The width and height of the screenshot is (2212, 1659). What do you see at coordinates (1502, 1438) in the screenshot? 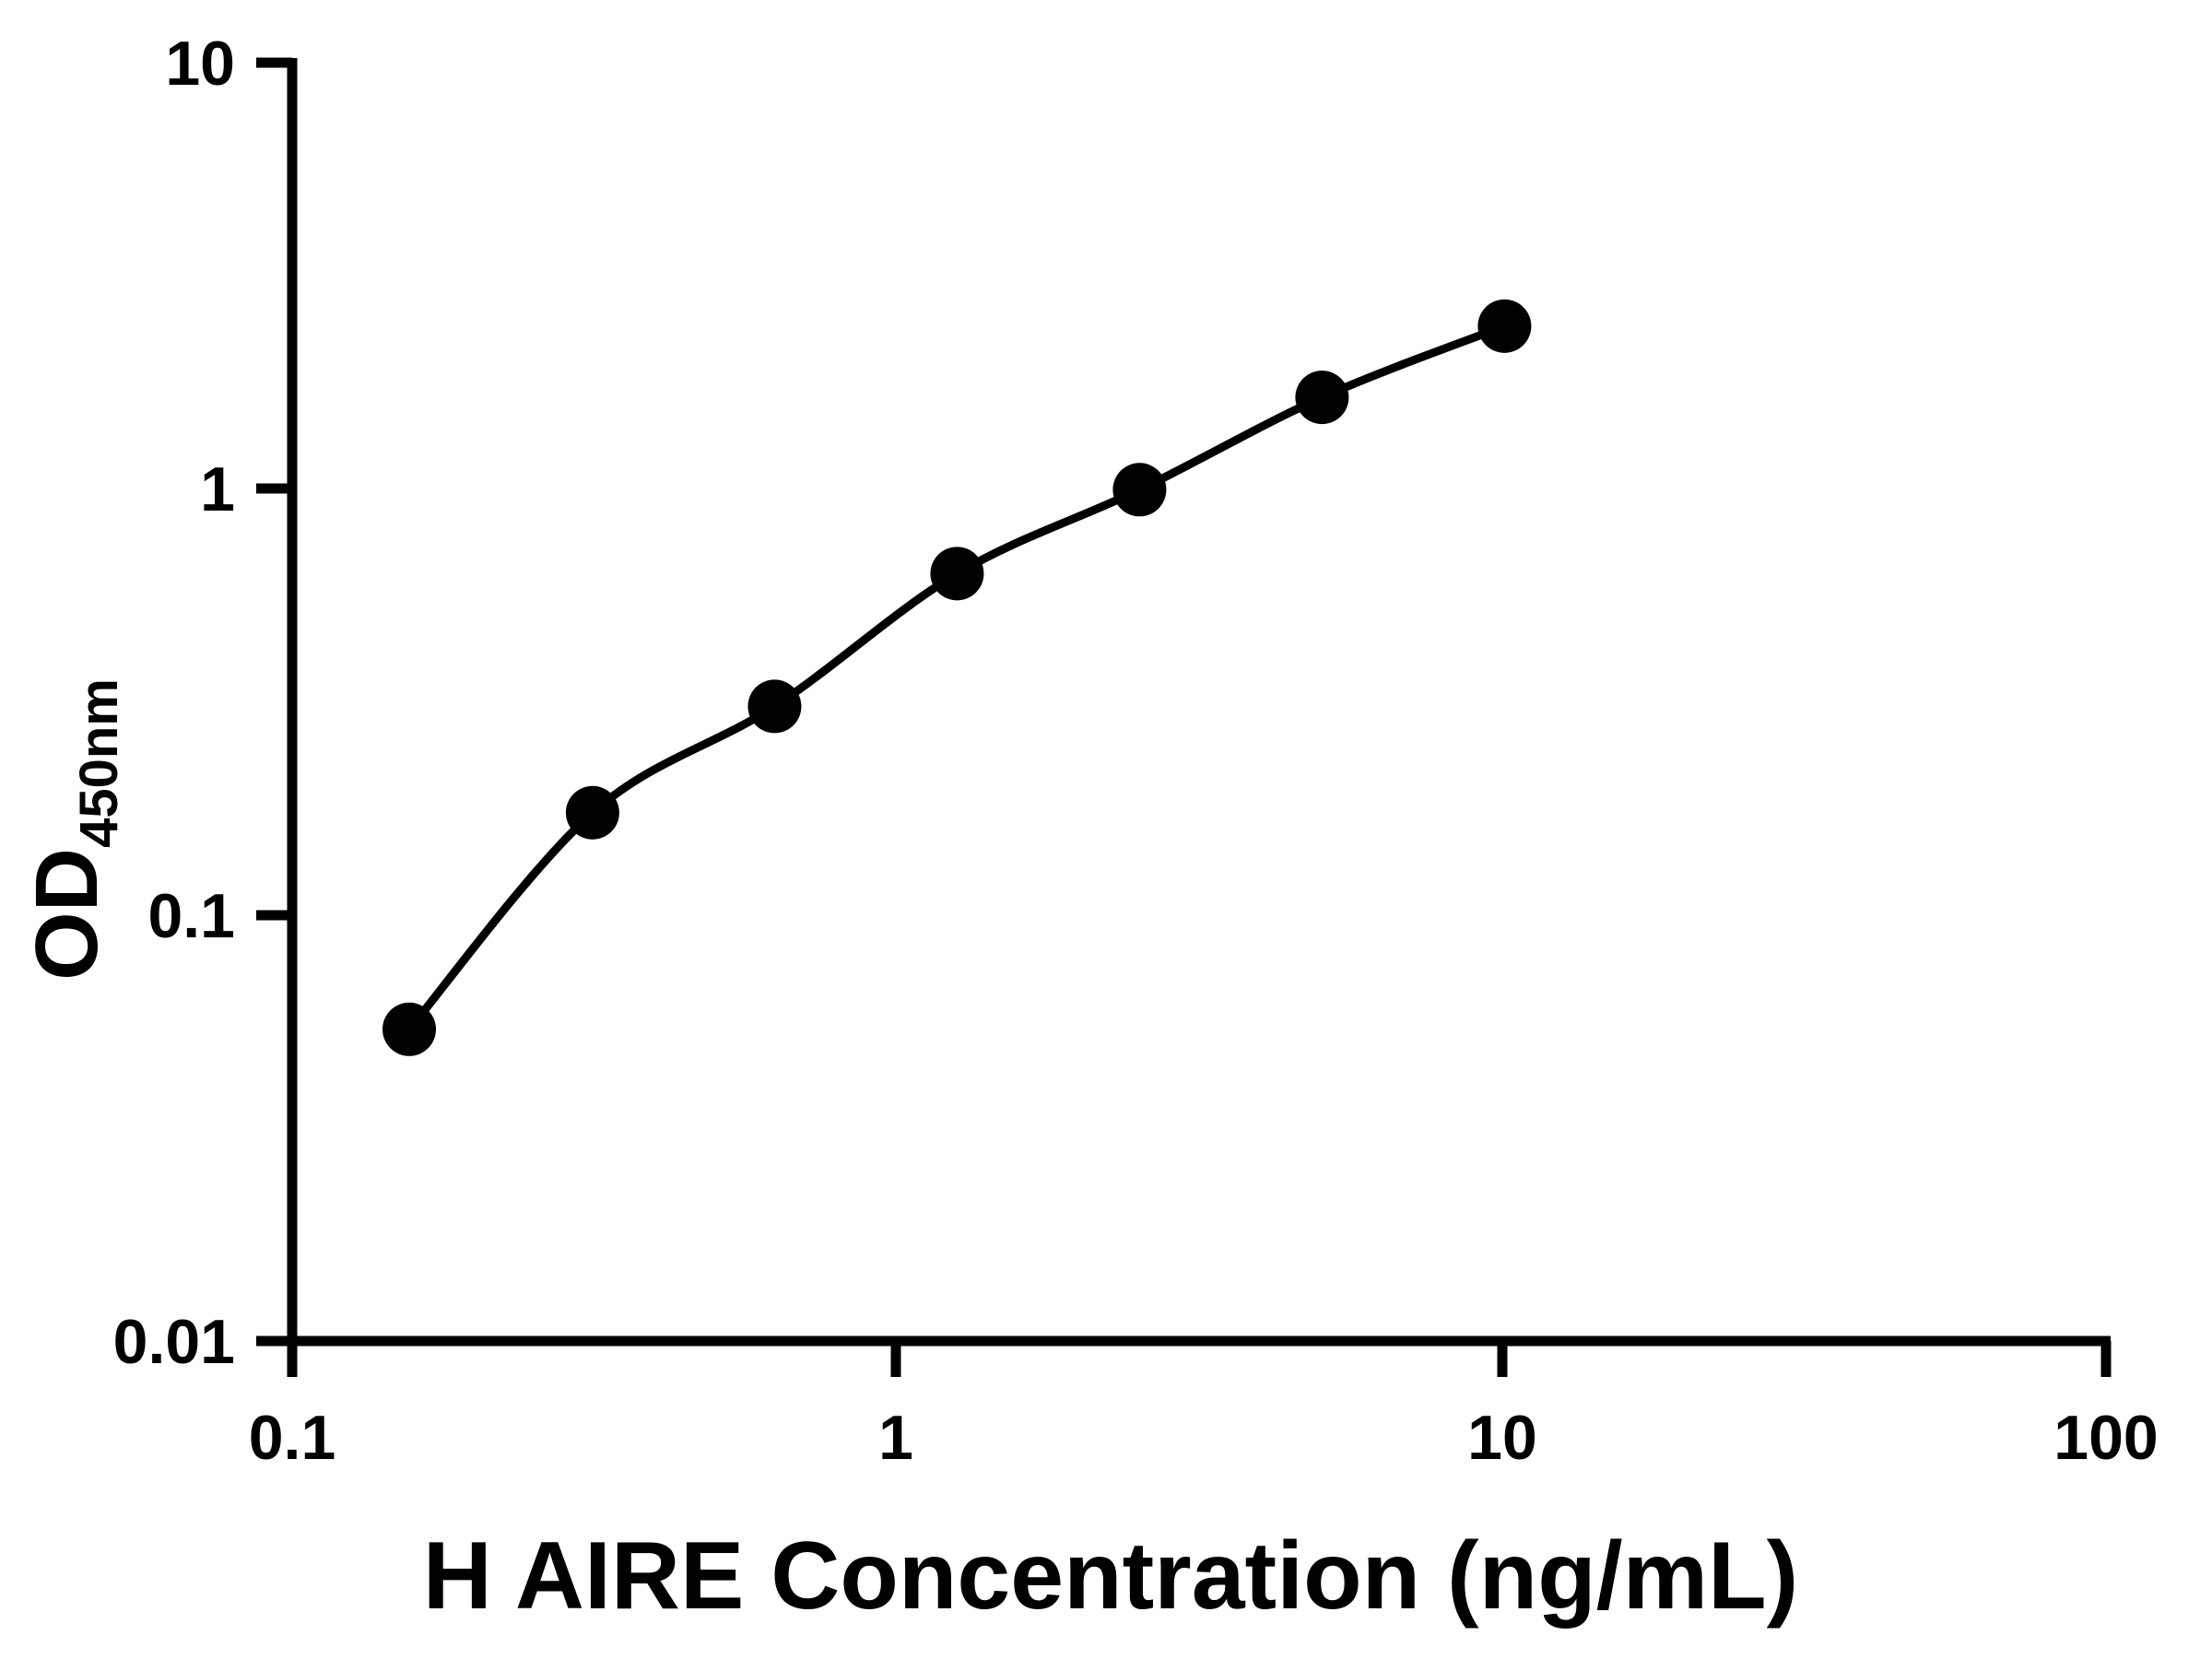
I see `x-tick-label-10: 10` at bounding box center [1502, 1438].